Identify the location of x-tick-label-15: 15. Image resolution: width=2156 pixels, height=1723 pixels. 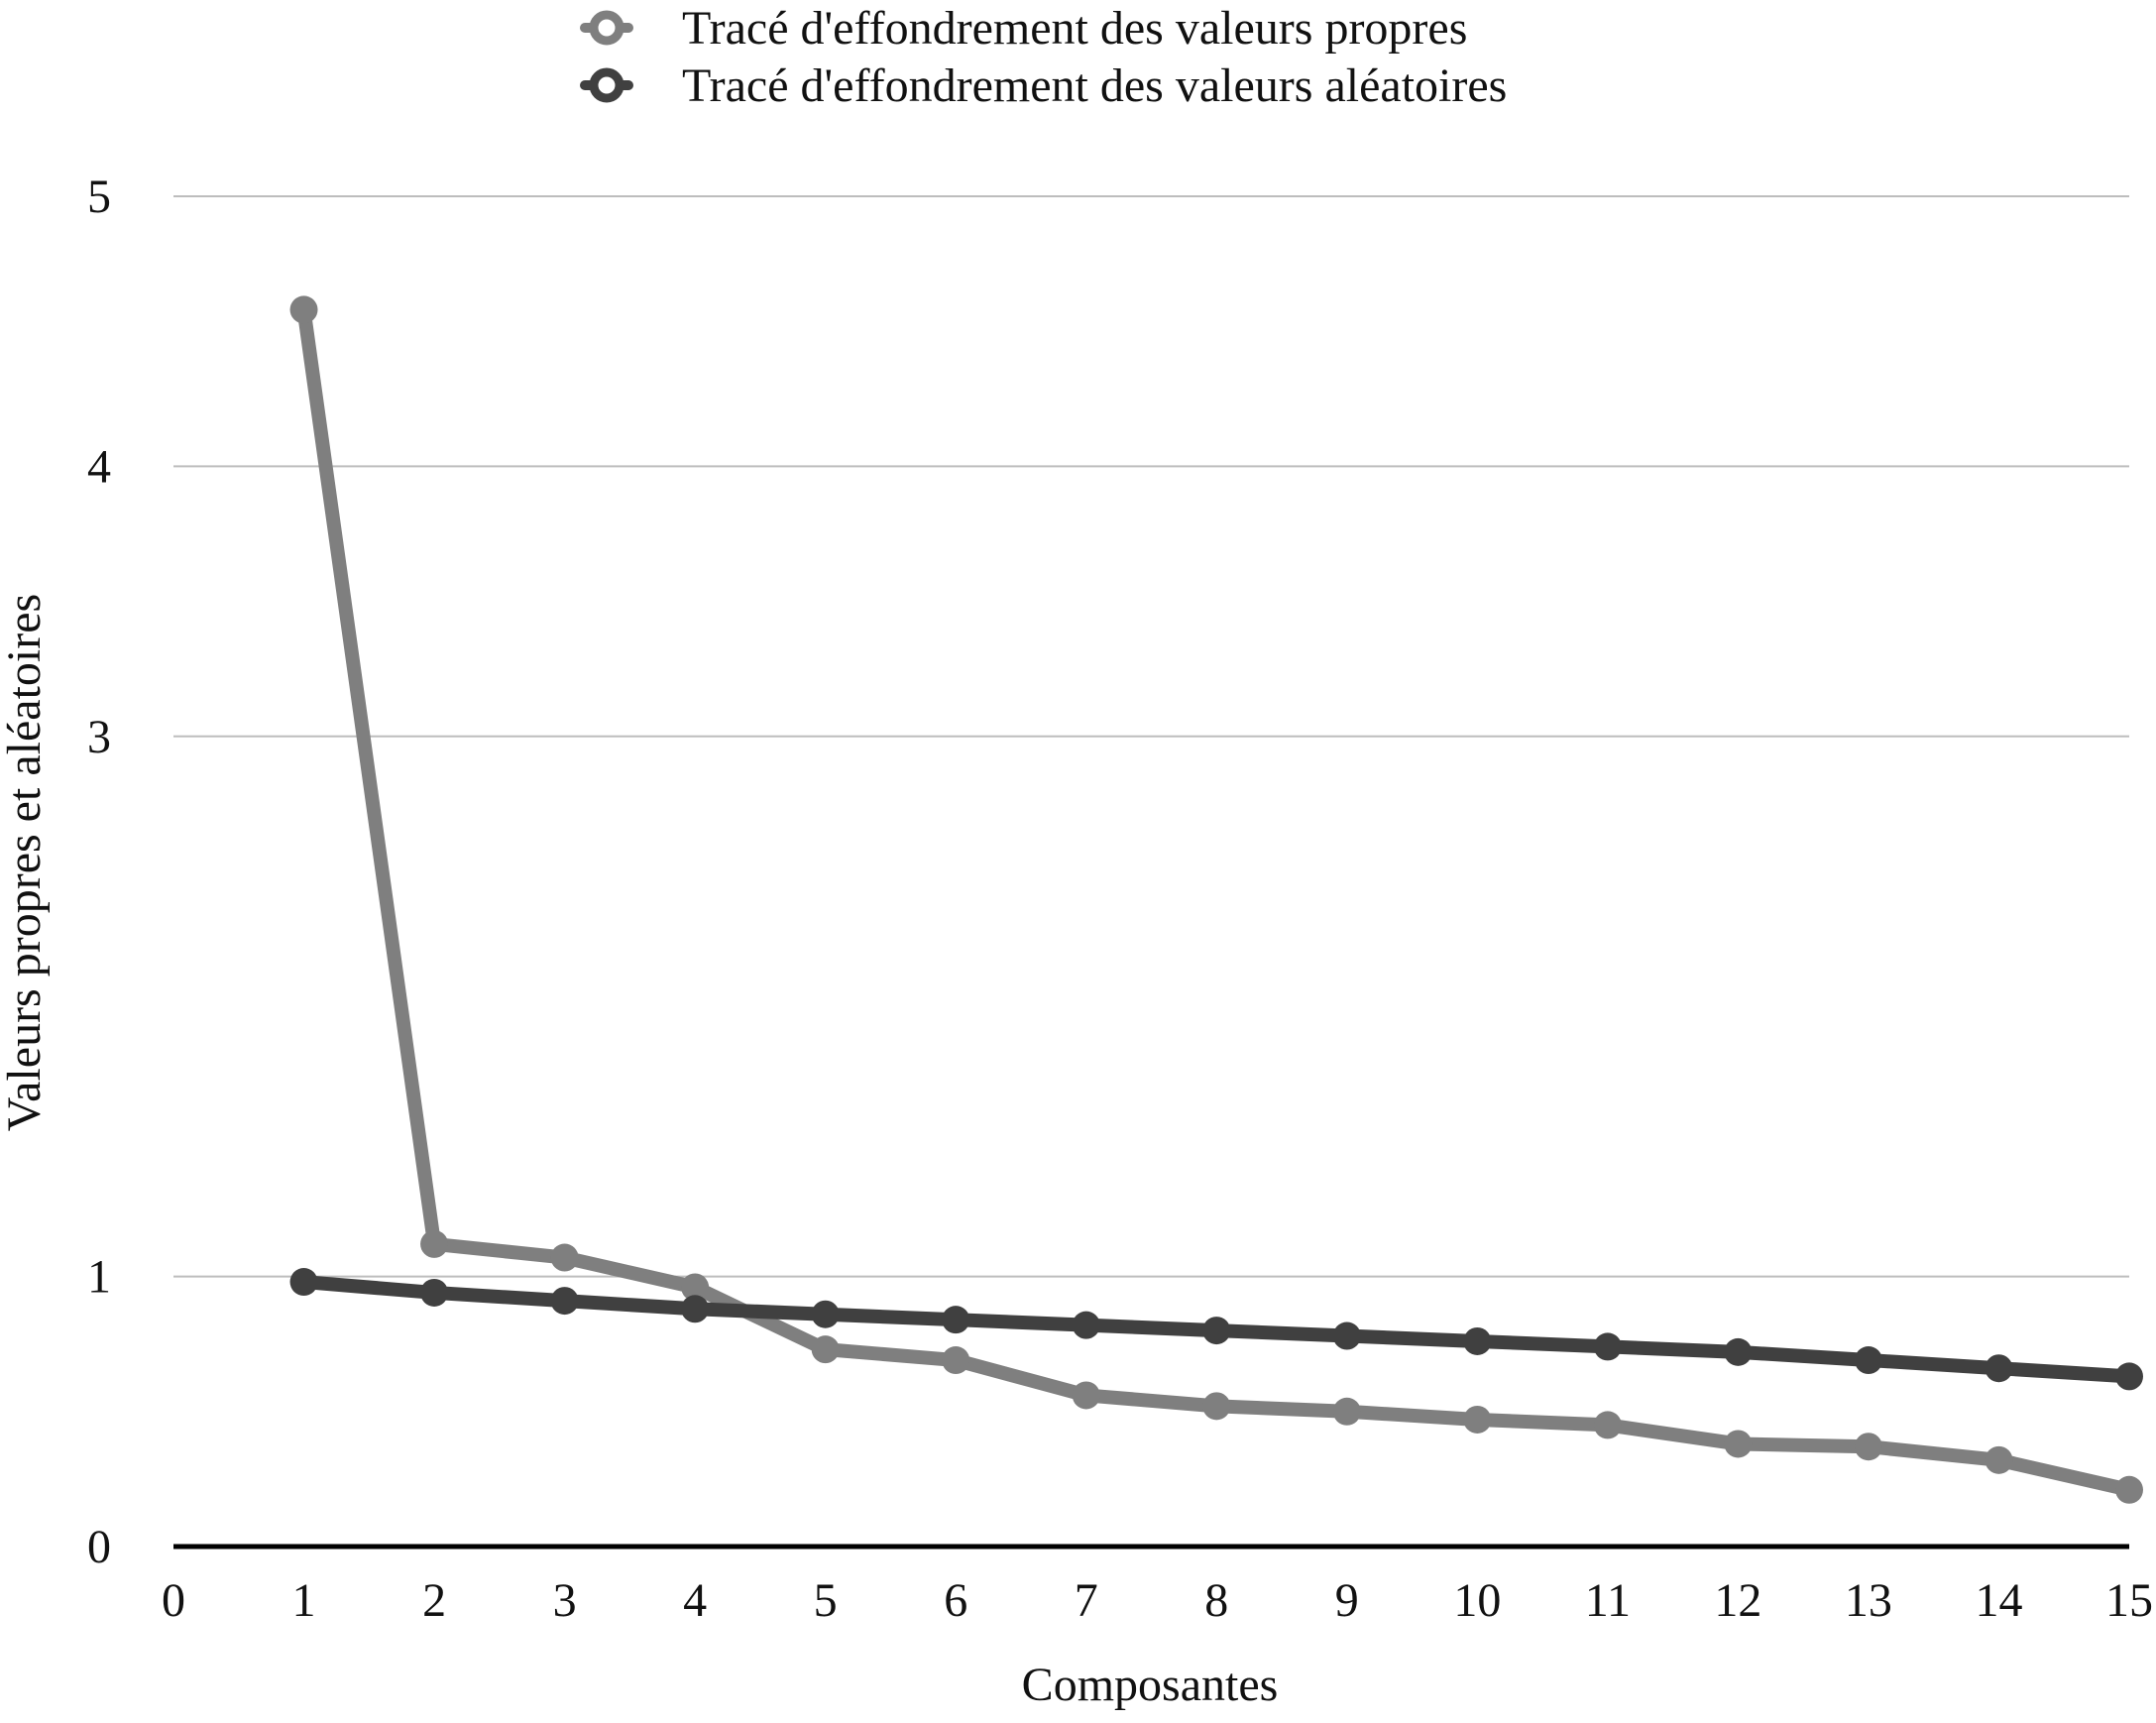
(2129, 1600).